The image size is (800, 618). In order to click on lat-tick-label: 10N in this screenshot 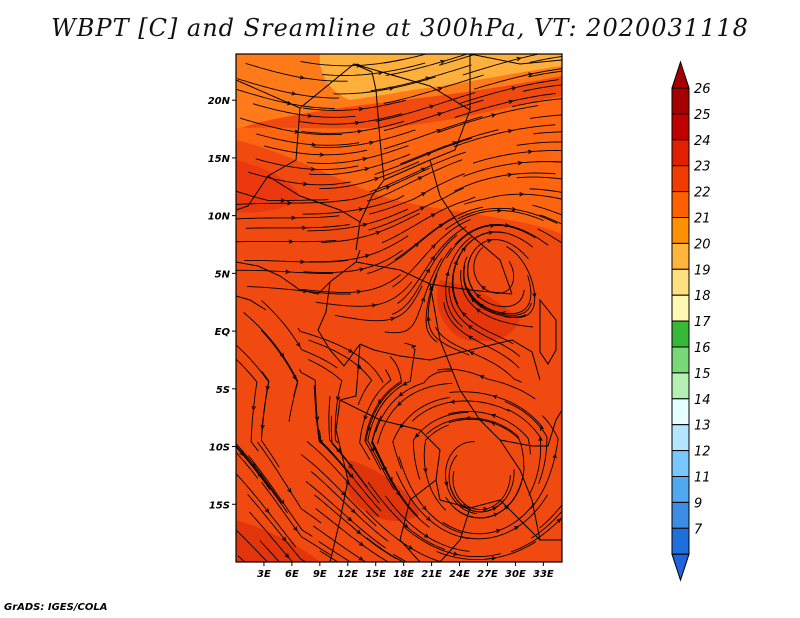, I will do `click(219, 217)`.